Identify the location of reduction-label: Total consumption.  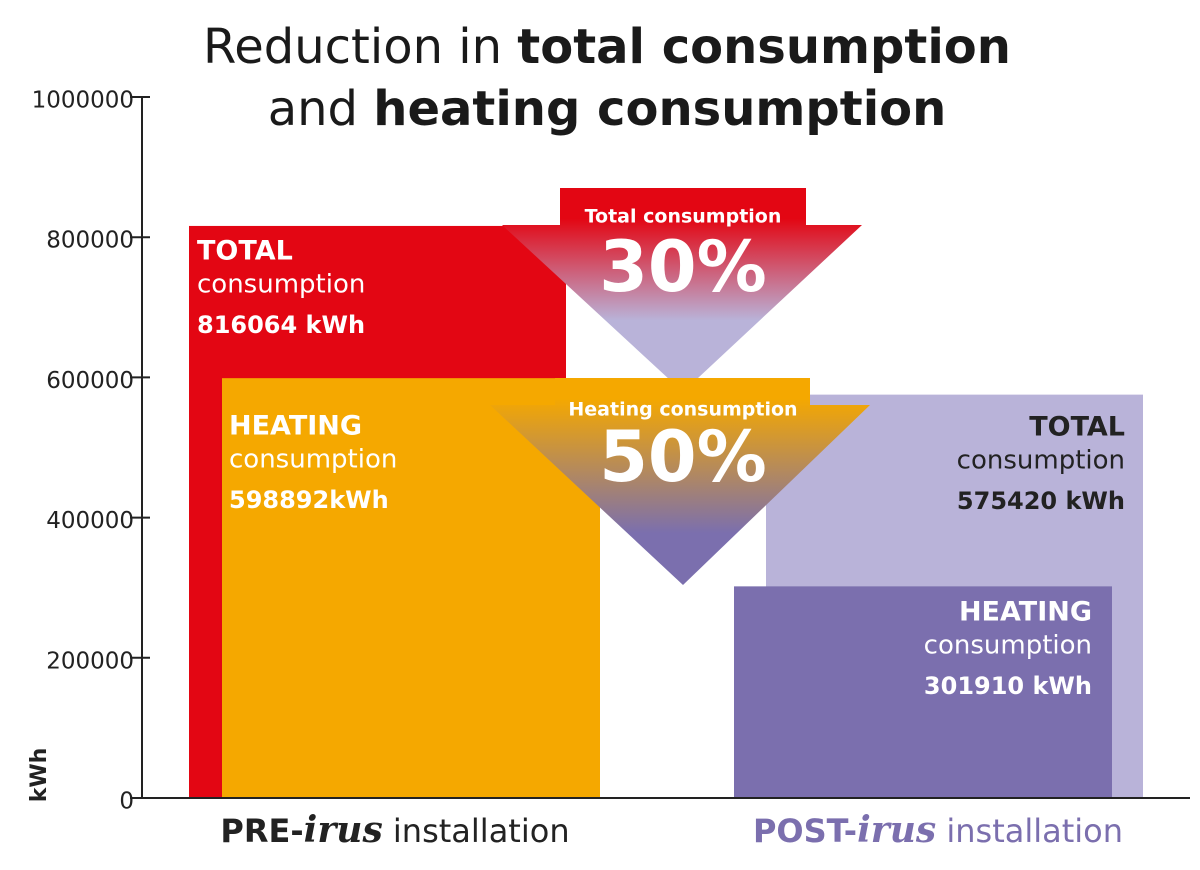
(683, 217).